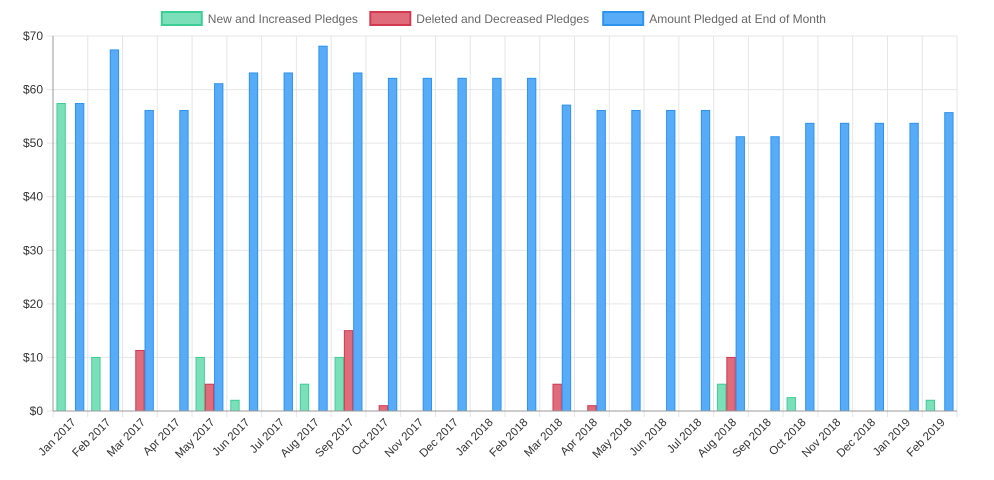 Image resolution: width=994 pixels, height=480 pixels. Describe the element at coordinates (126, 438) in the screenshot. I see `x-tick-label: Mar 2017` at that location.